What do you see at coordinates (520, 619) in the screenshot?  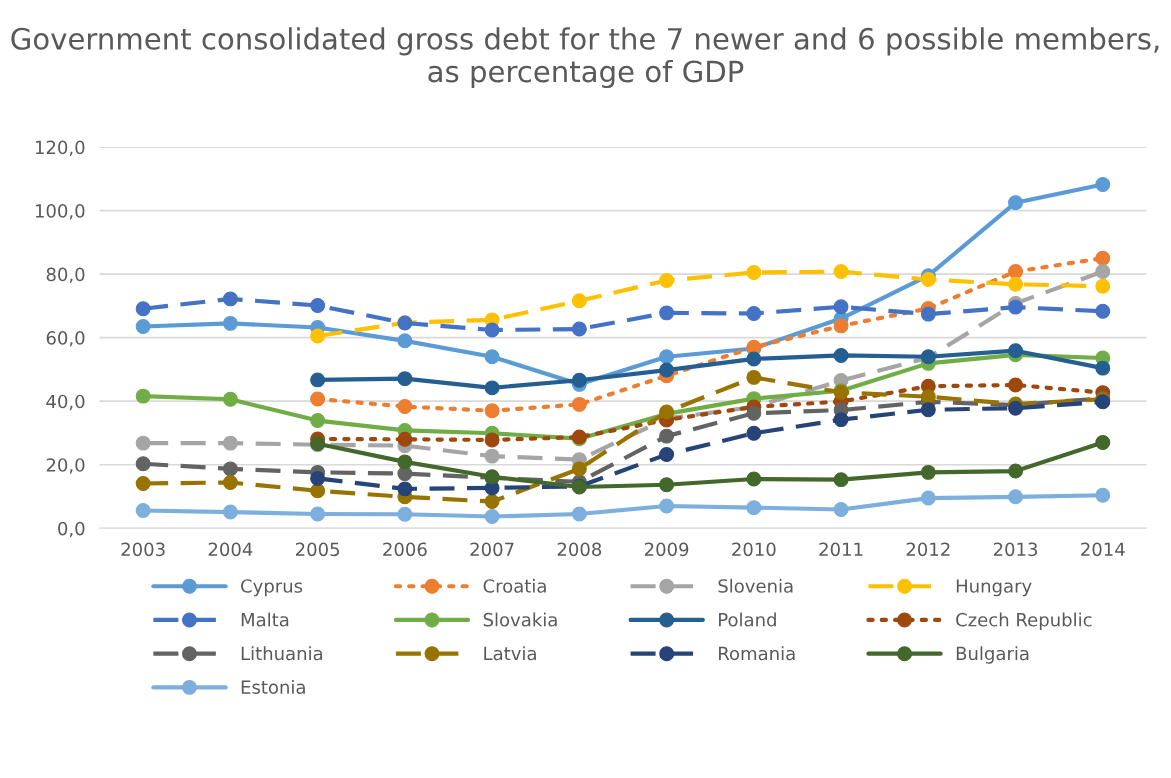 I see `legend-label: Slovakia` at bounding box center [520, 619].